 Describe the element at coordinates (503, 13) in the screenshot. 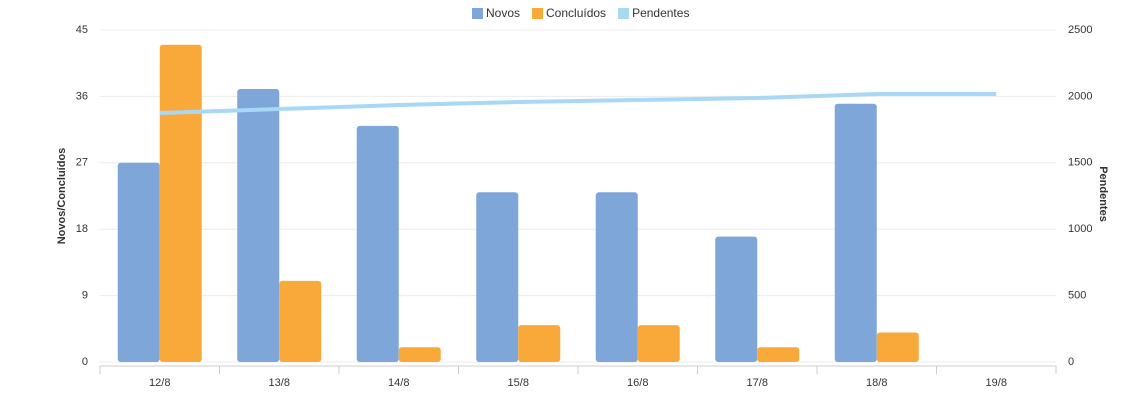

I see `legend-label: Novos` at that location.